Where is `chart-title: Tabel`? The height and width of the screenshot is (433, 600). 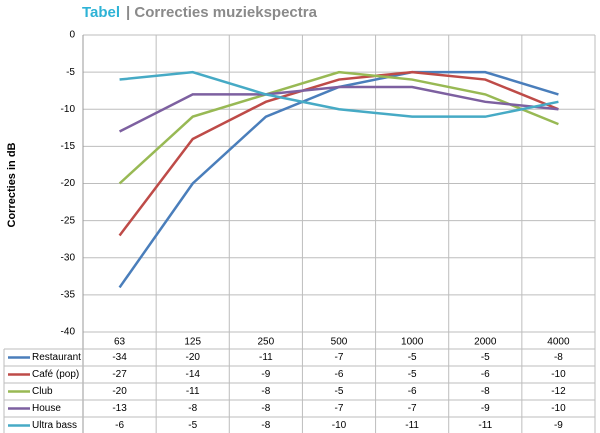 chart-title: Tabel is located at coordinates (101, 12).